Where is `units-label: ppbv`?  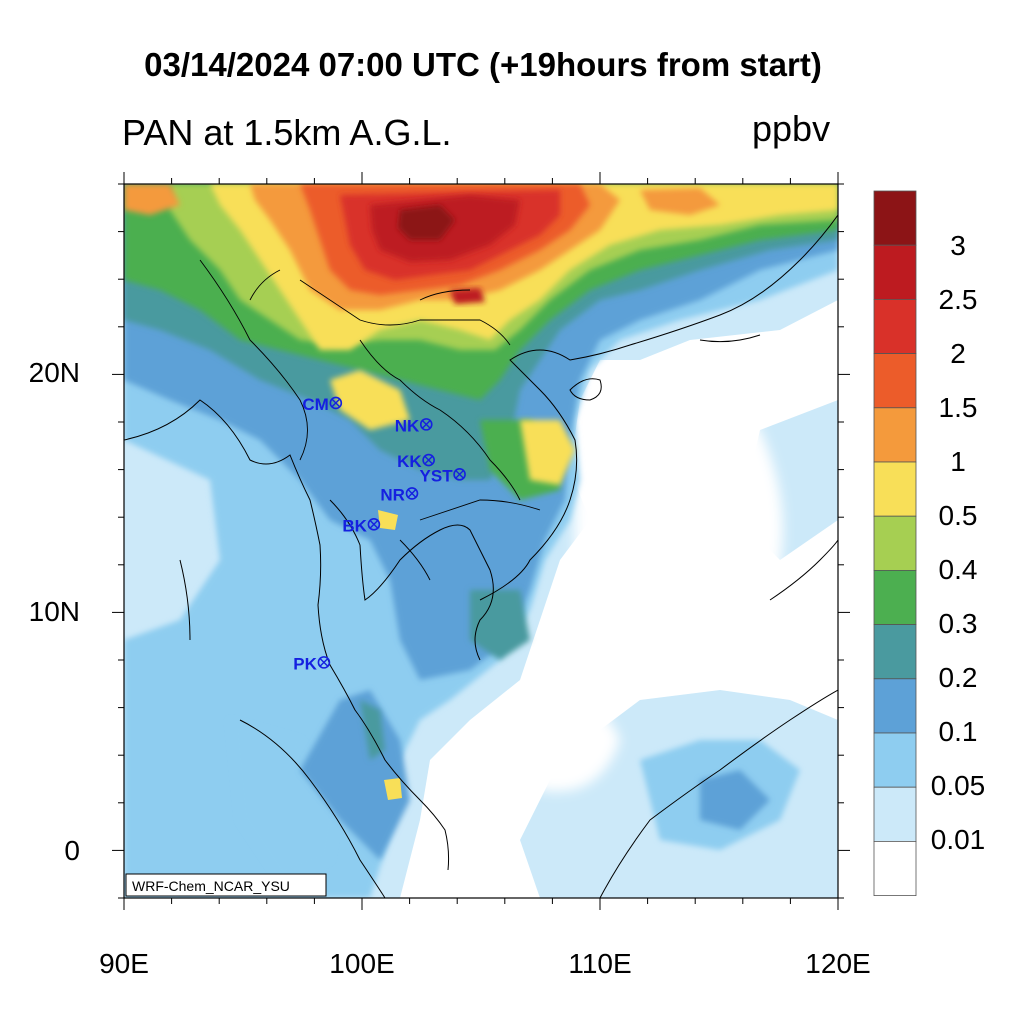 units-label: ppbv is located at coordinates (791, 128).